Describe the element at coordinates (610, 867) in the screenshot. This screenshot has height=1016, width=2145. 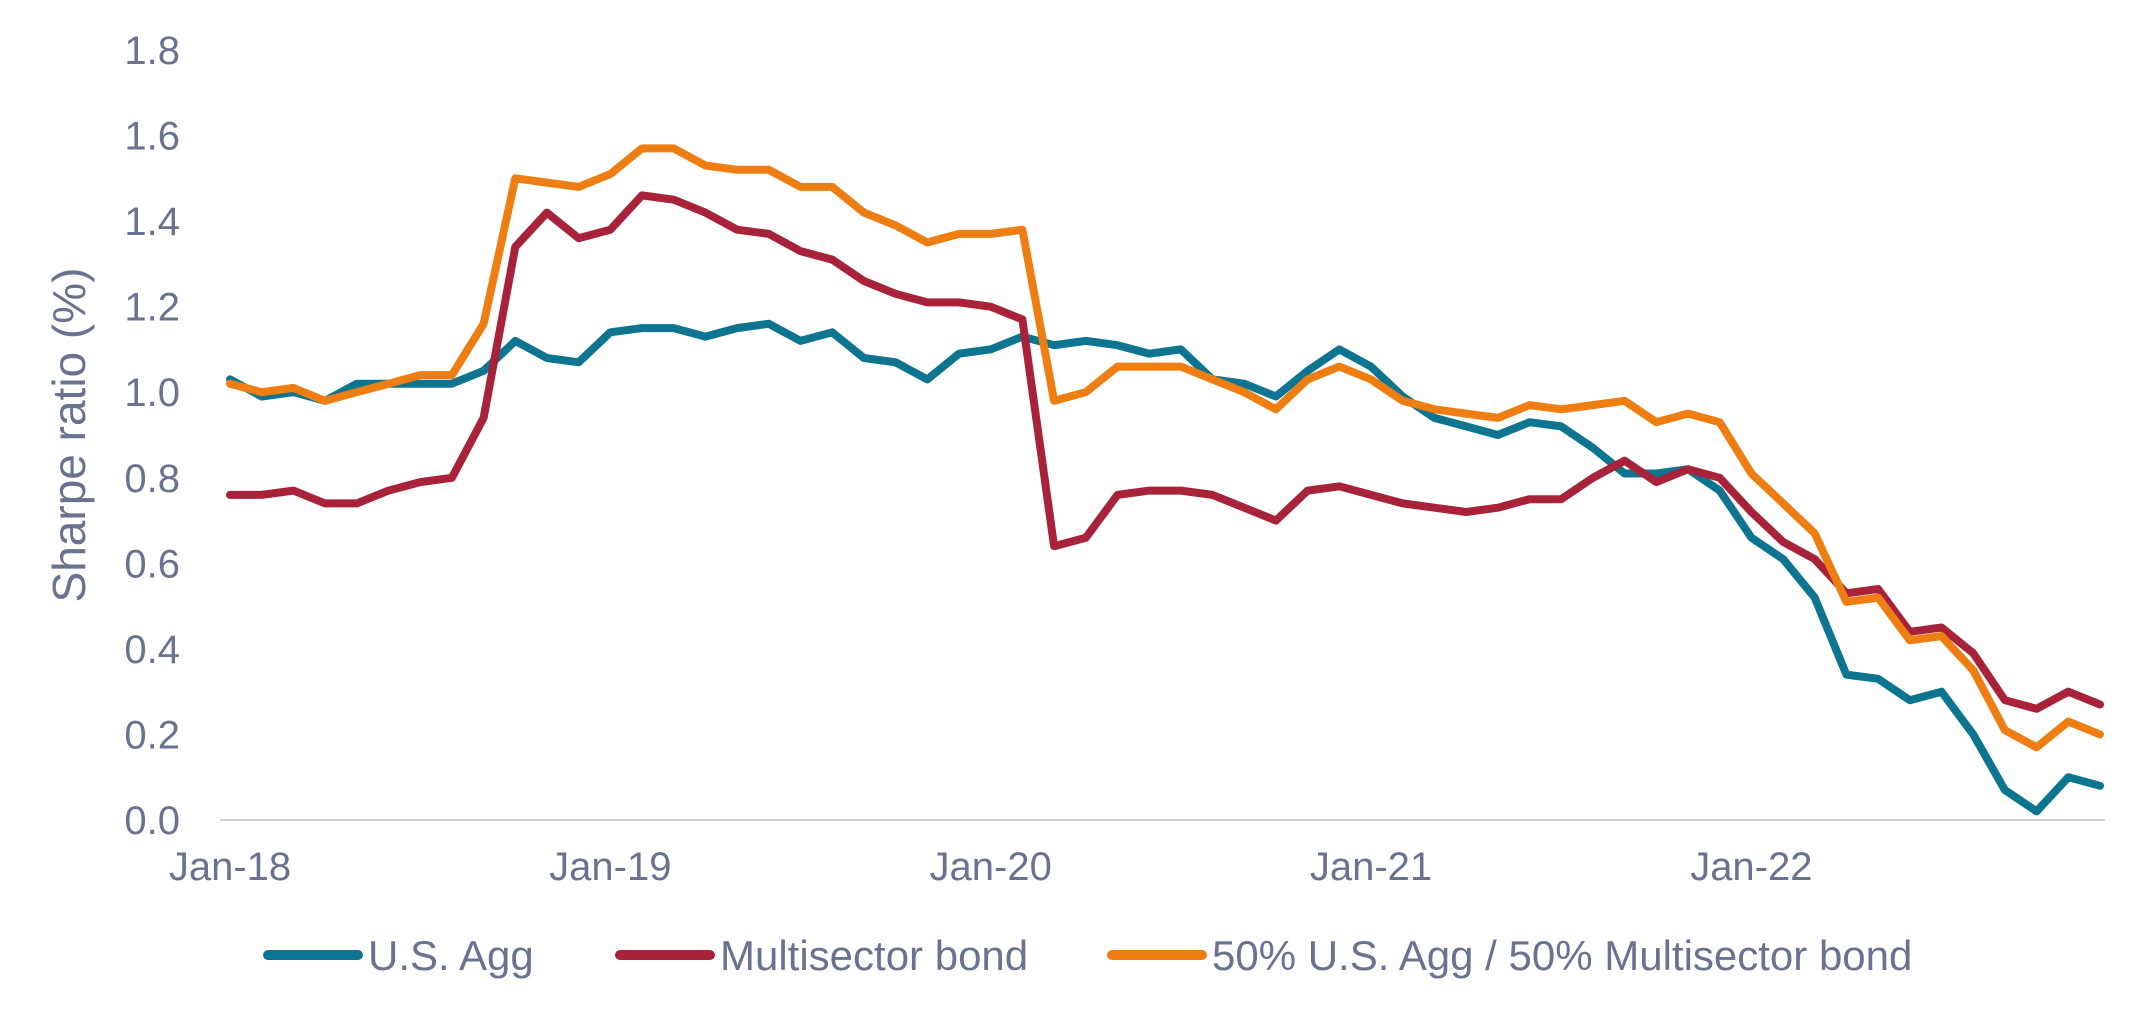
I see `x-tick-label: Jan-19` at that location.